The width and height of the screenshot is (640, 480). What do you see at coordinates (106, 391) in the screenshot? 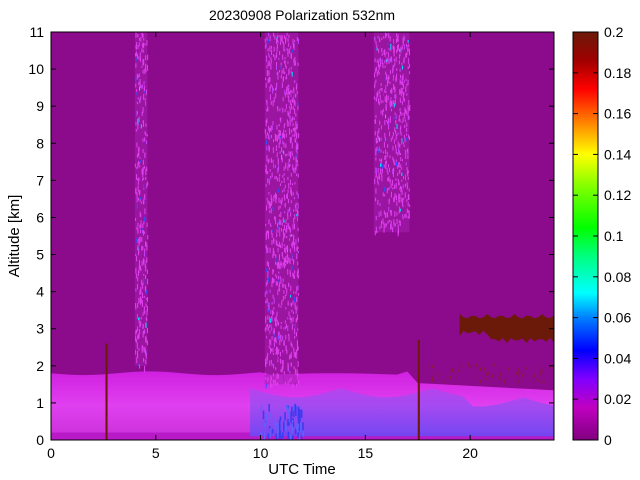
I see `depolarization-spike` at bounding box center [106, 391].